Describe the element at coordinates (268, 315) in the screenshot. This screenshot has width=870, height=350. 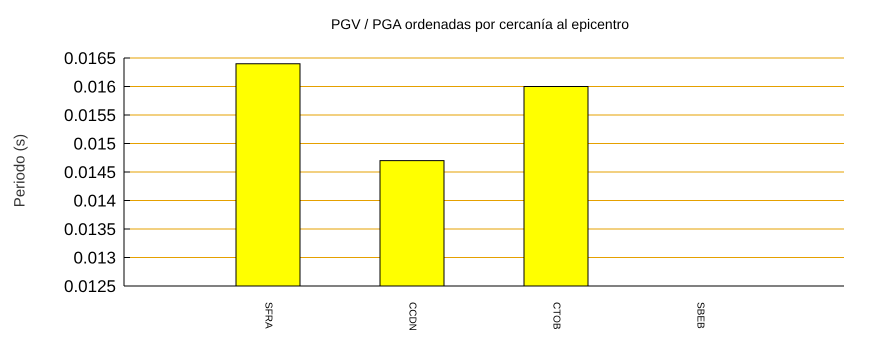
I see `x-tick-label: SFRA` at that location.